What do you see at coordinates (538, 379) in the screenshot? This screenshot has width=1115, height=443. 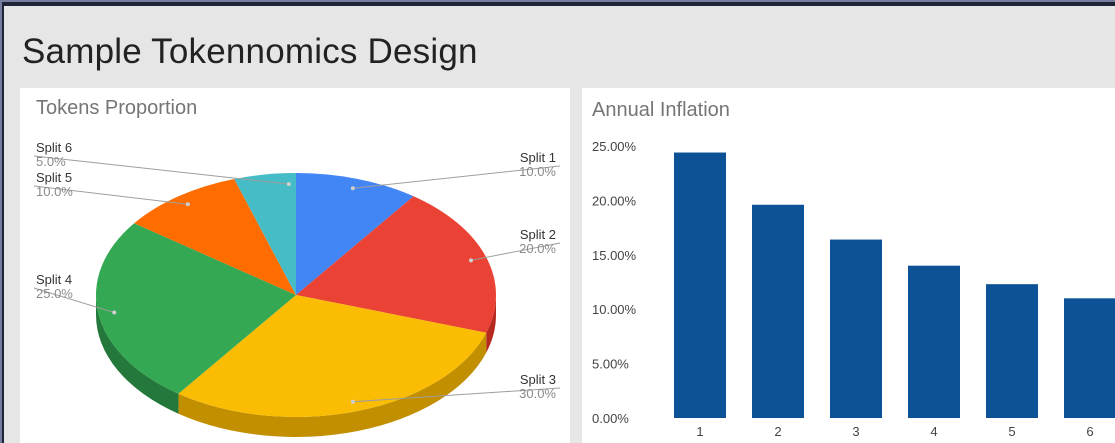 I see `pie-label-3: Split 3` at bounding box center [538, 379].